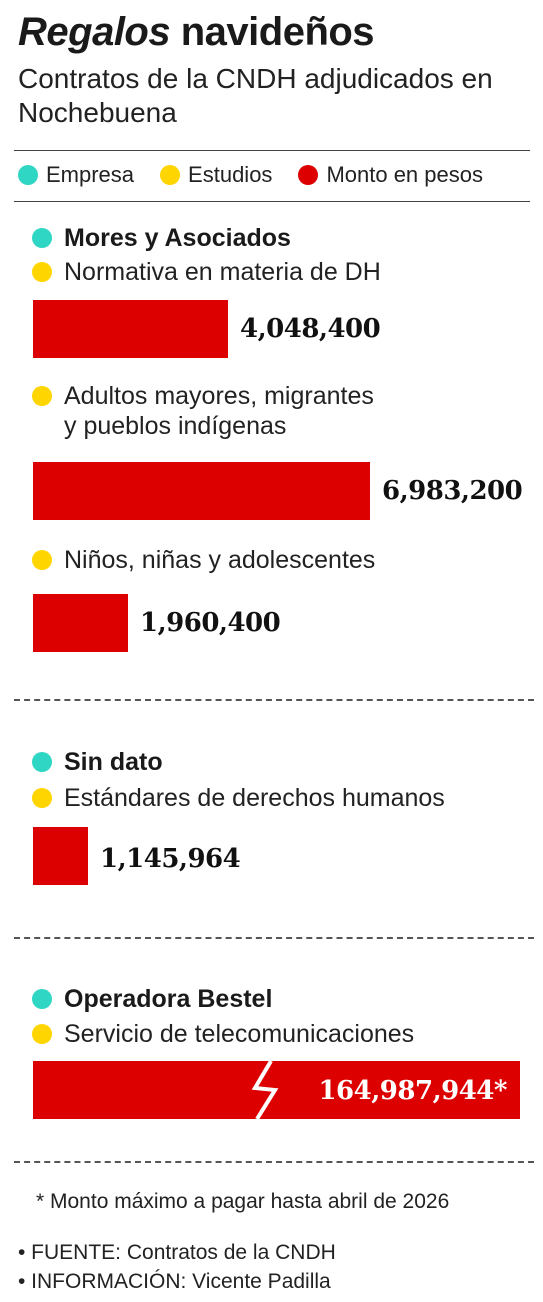 The width and height of the screenshot is (543, 1302). I want to click on study-name: Servicio de telecomunicaciones, so click(239, 1034).